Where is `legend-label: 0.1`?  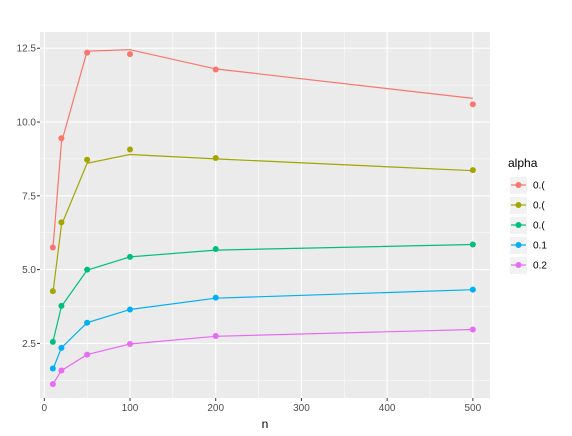
legend-label: 0.1 is located at coordinates (540, 246).